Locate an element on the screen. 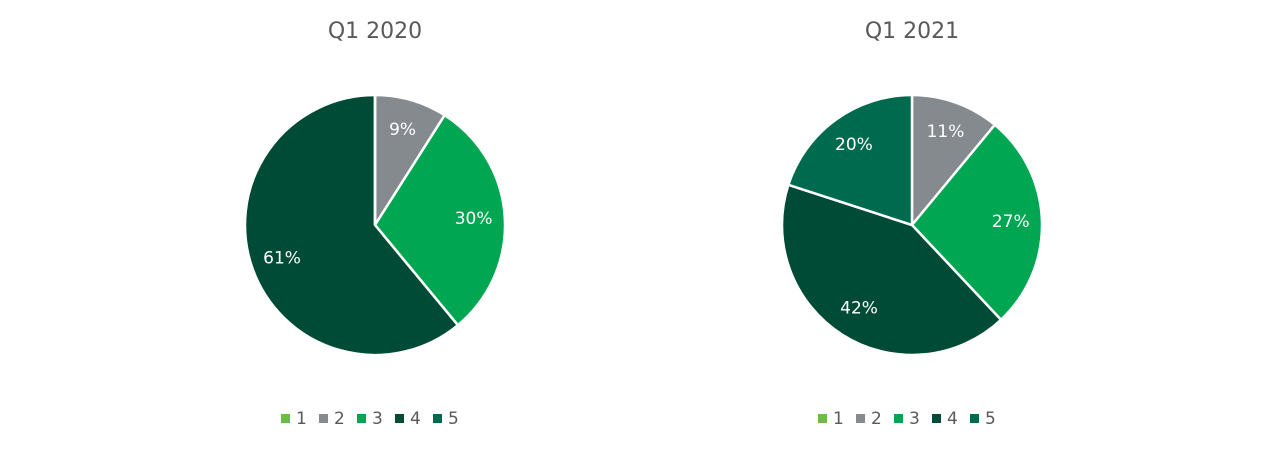  chart-title: Q1 2021 is located at coordinates (912, 31).